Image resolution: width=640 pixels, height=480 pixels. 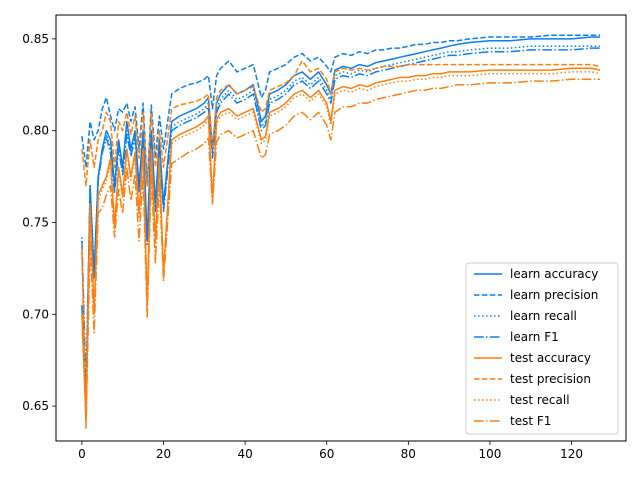 What do you see at coordinates (35, 39) in the screenshot?
I see `y-tick-label: 0.85` at bounding box center [35, 39].